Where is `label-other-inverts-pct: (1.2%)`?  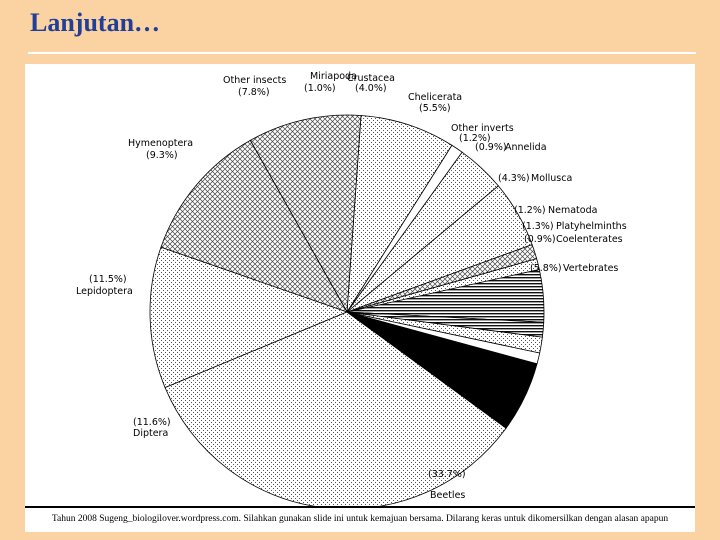 label-other-inverts-pct: (1.2%) is located at coordinates (475, 138).